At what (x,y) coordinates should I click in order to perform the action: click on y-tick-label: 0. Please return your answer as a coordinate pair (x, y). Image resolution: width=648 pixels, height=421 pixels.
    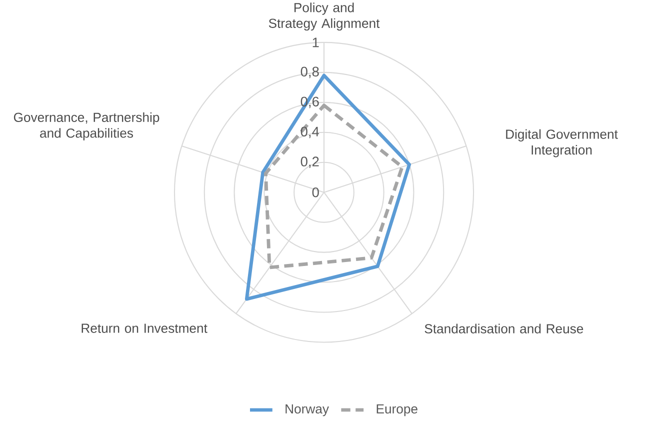
    Looking at the image, I should click on (315, 193).